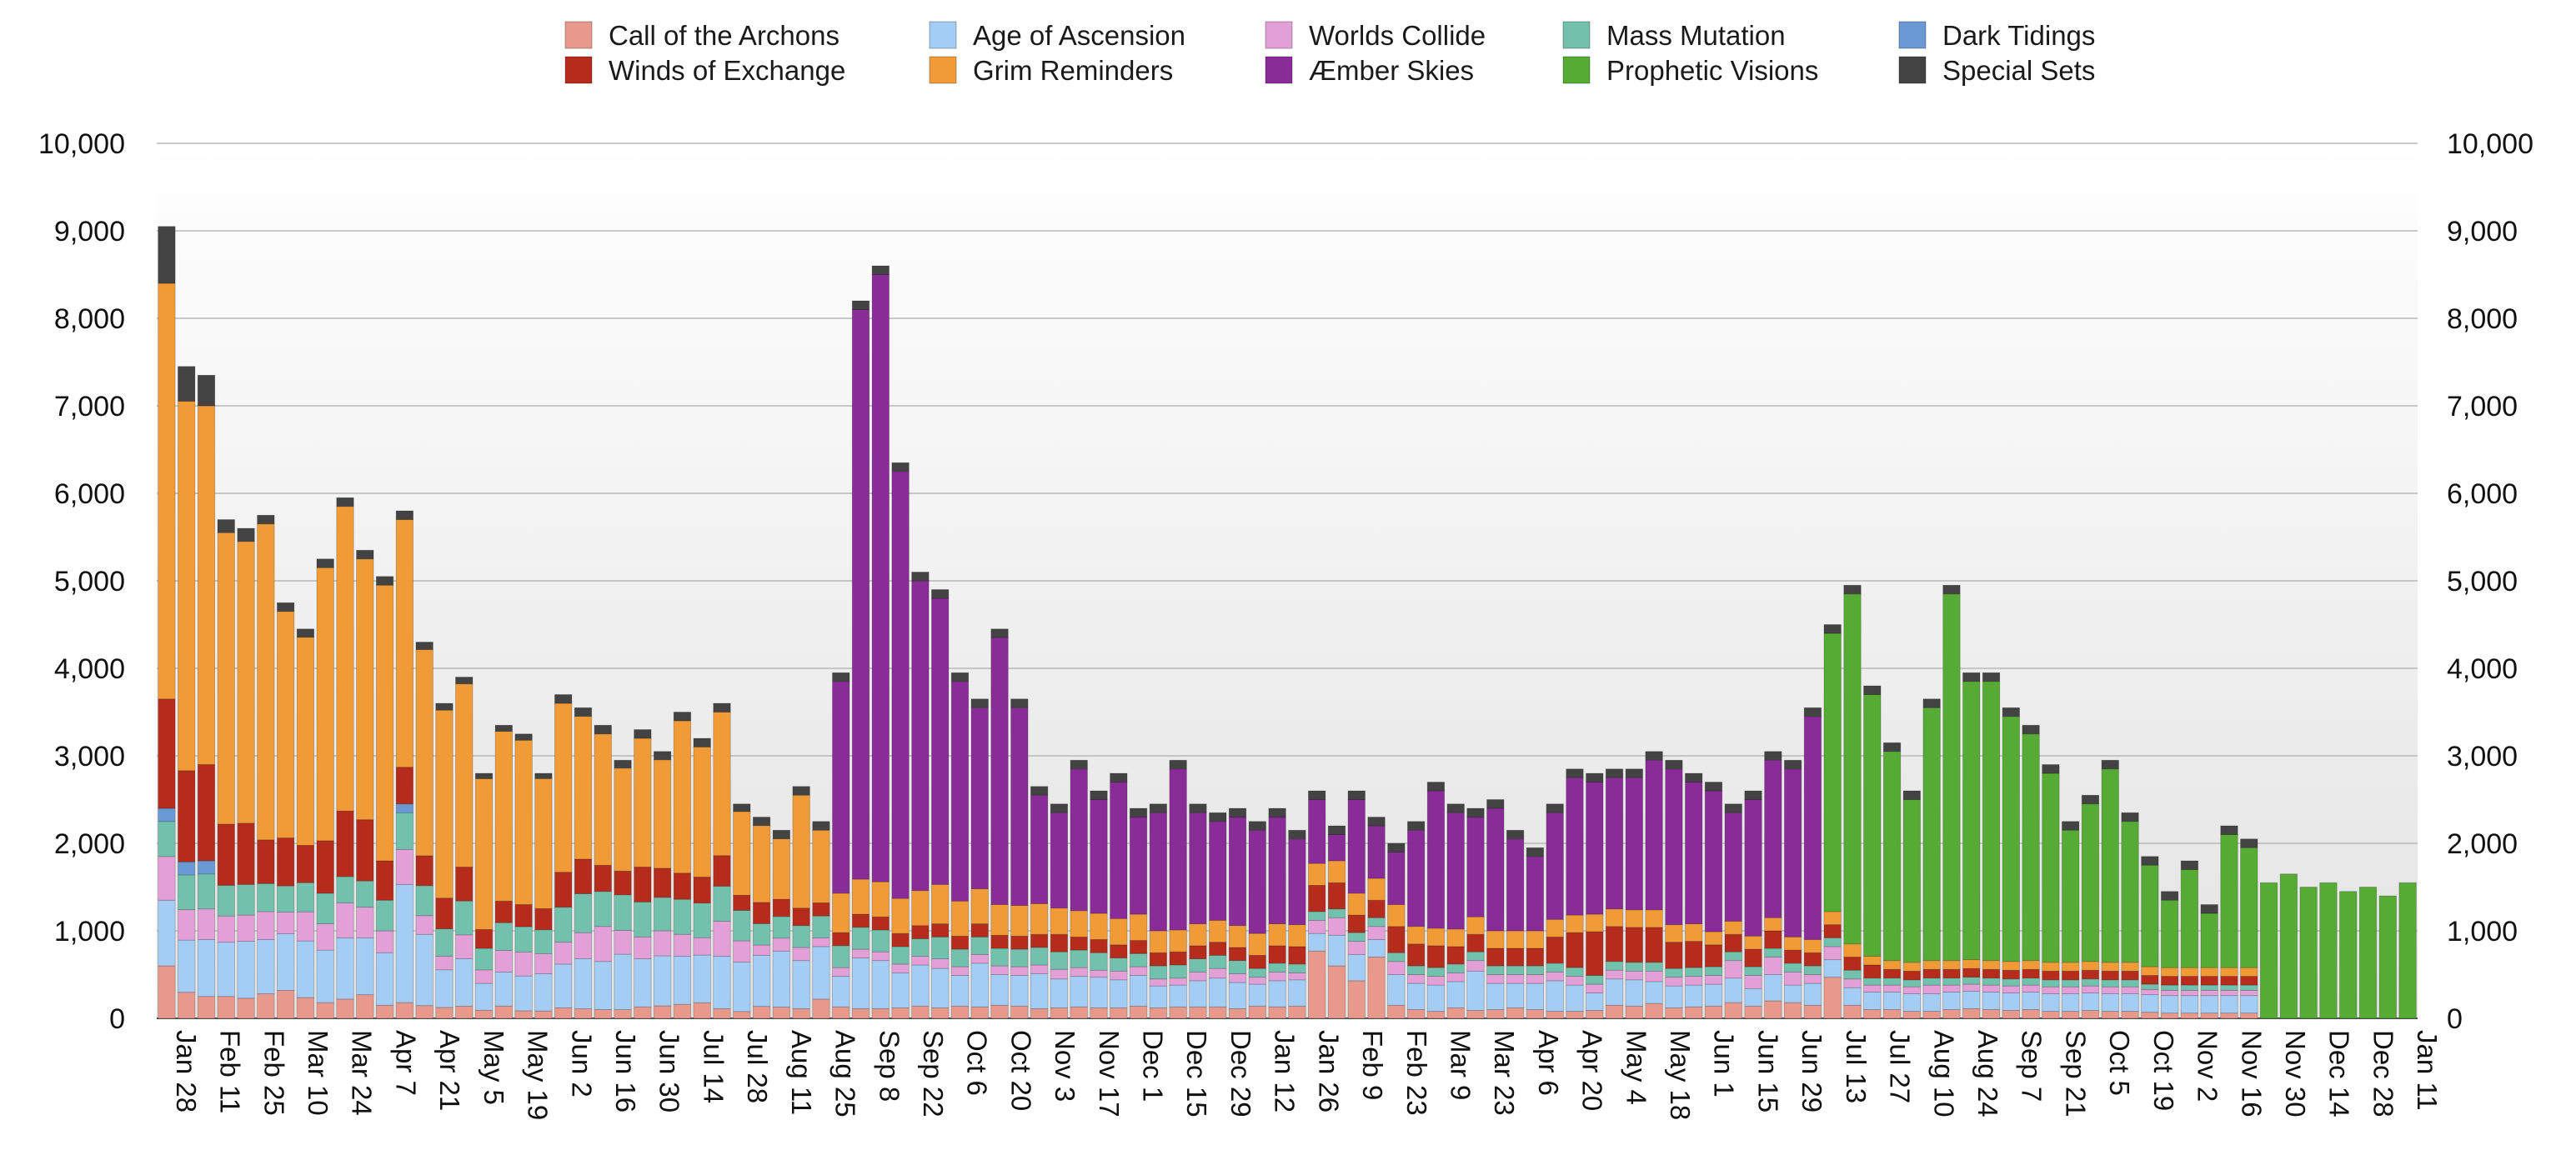  I want to click on legend-swatch, so click(1279, 70).